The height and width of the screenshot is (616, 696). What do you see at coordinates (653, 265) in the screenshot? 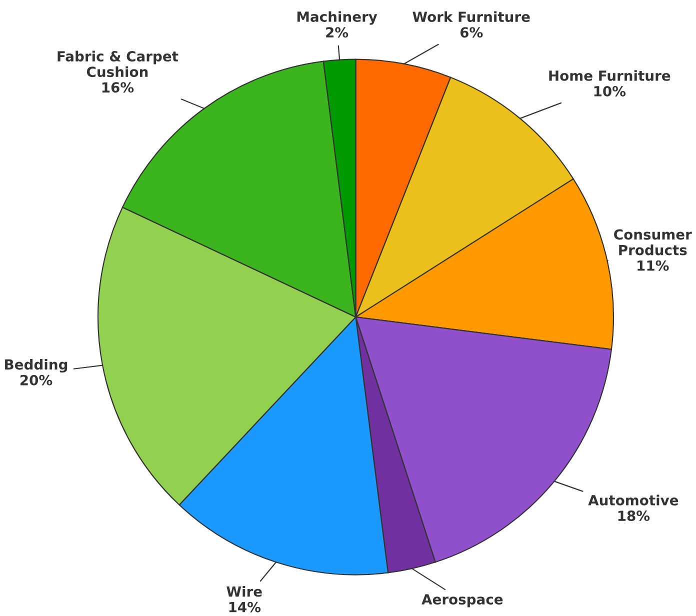
I see `data-label: 11%` at bounding box center [653, 265].